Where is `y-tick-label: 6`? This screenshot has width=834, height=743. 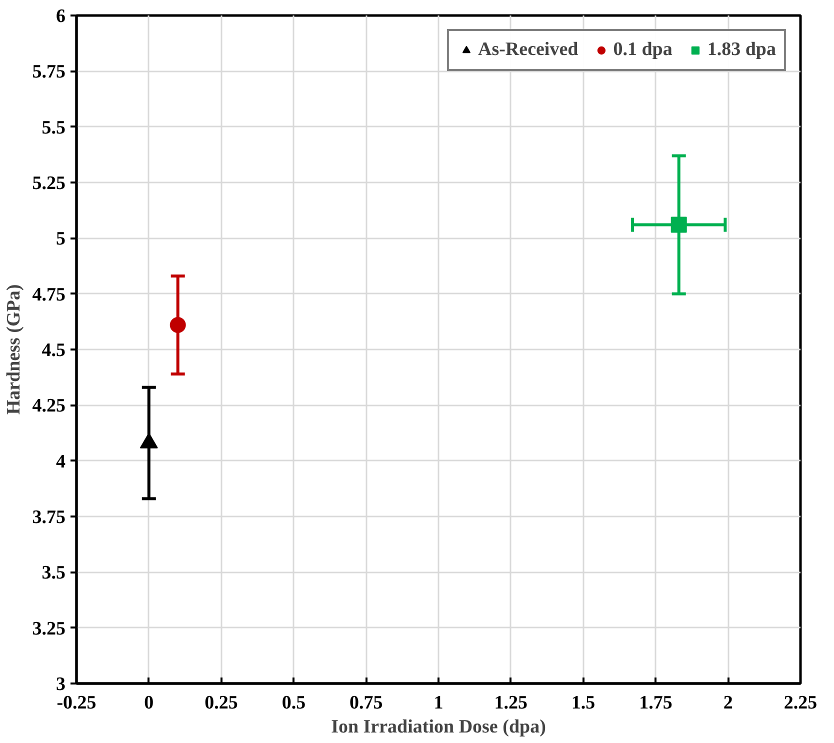
y-tick-label: 6 is located at coordinates (61, 16).